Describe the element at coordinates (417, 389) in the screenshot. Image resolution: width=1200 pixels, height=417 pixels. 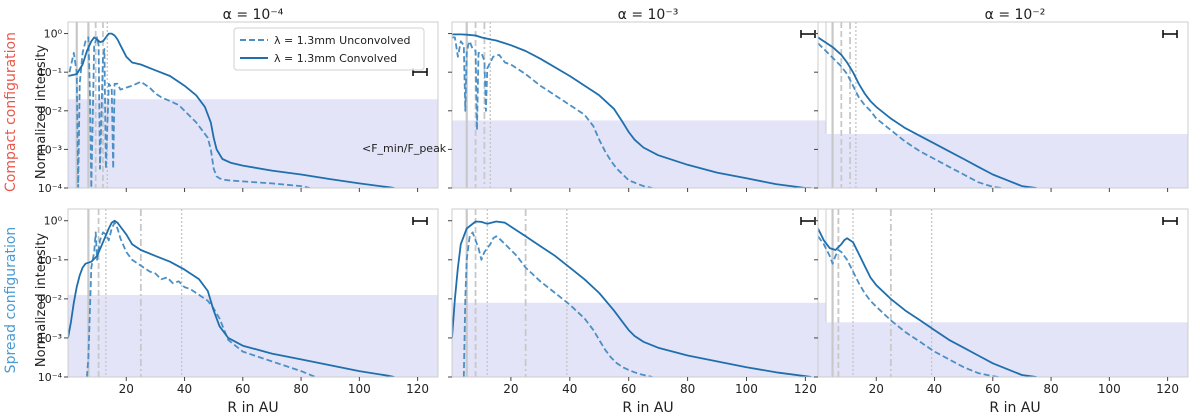
I see `panel-1-0-xtick-label: 120` at that location.